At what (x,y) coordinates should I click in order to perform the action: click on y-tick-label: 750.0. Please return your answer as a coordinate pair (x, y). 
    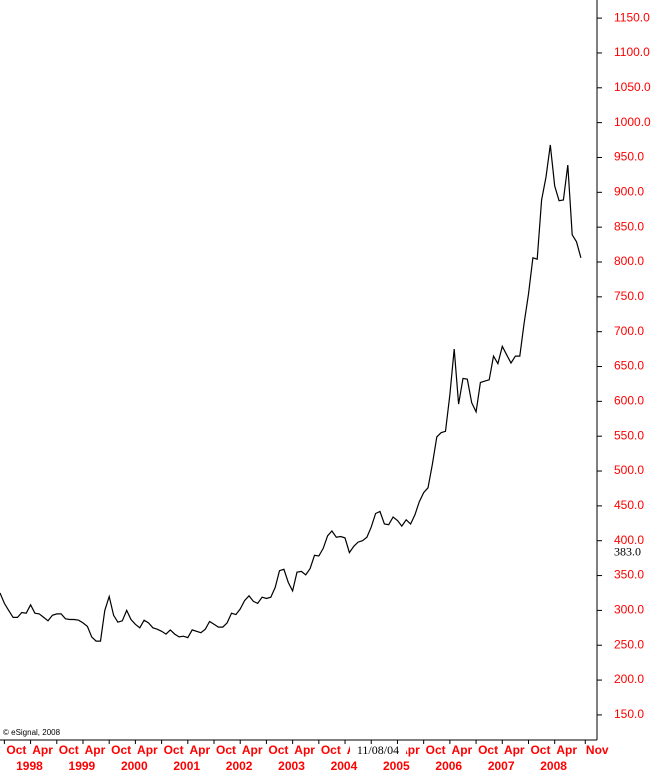
    Looking at the image, I should click on (629, 296).